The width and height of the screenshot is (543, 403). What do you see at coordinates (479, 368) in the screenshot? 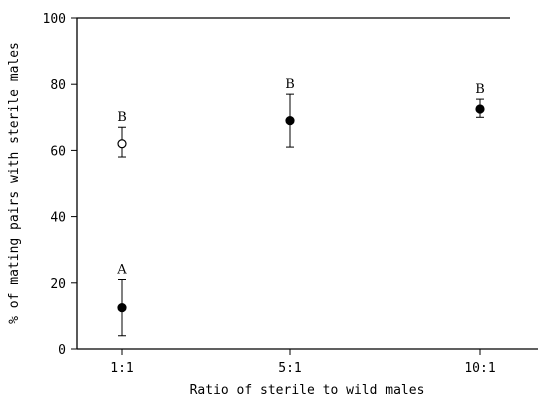
I see `x-tick-label: 10:1` at bounding box center [479, 368].